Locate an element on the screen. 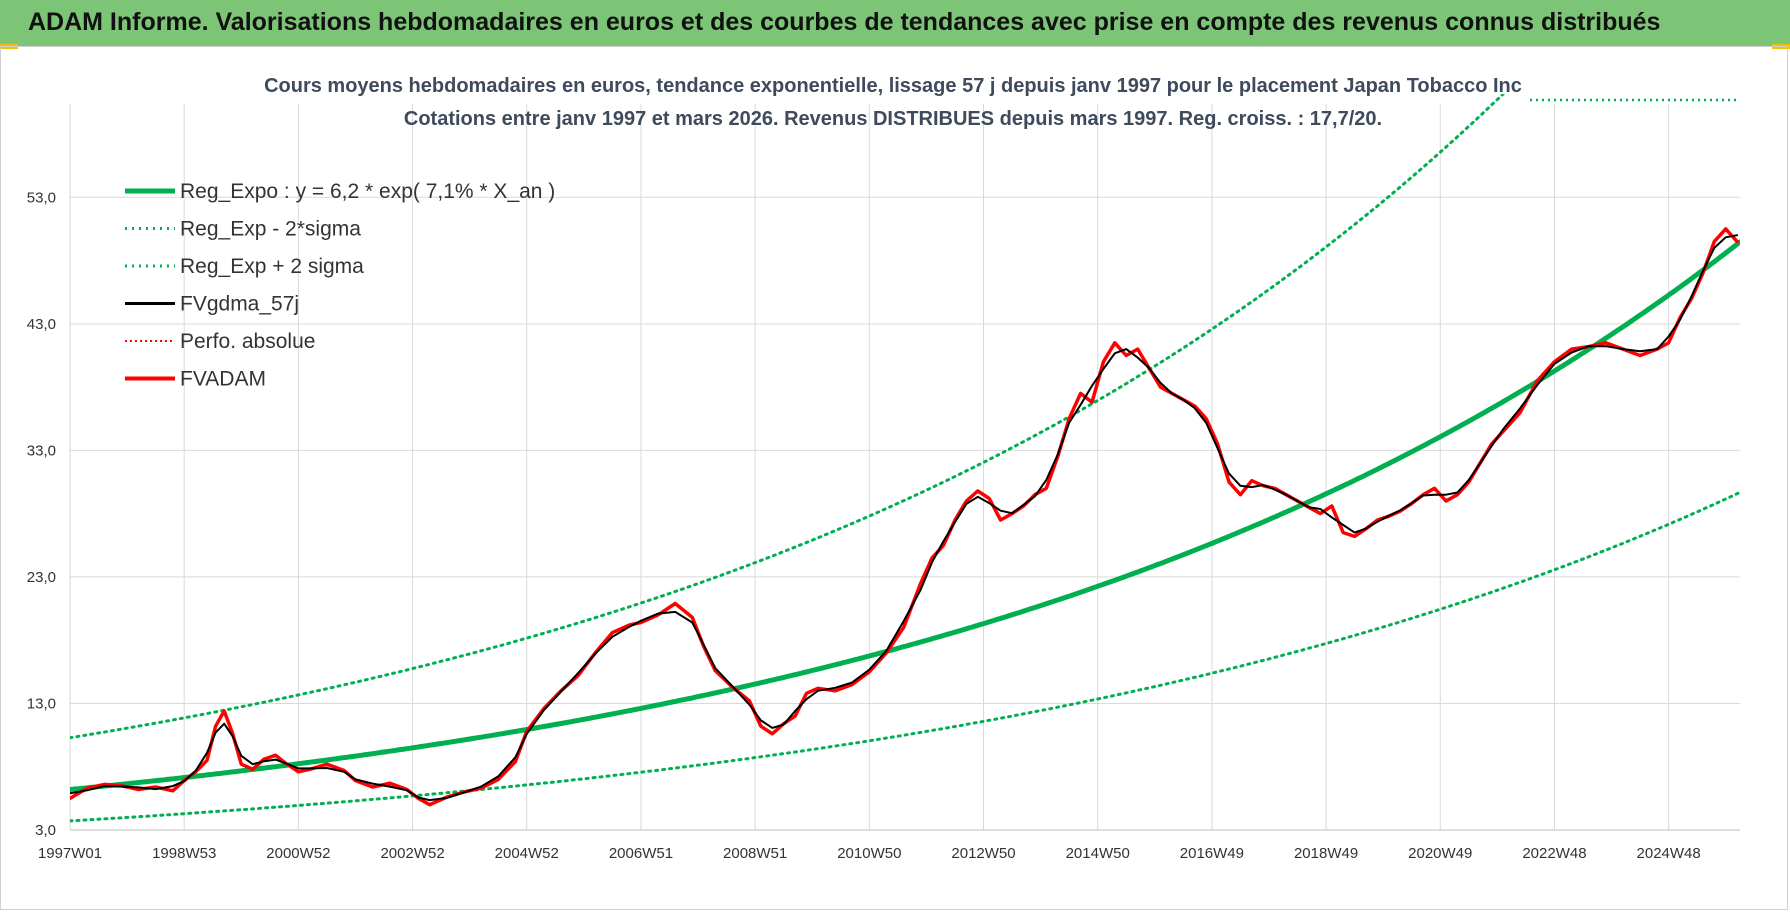  x-tick-label: 2014W50 is located at coordinates (1098, 853).